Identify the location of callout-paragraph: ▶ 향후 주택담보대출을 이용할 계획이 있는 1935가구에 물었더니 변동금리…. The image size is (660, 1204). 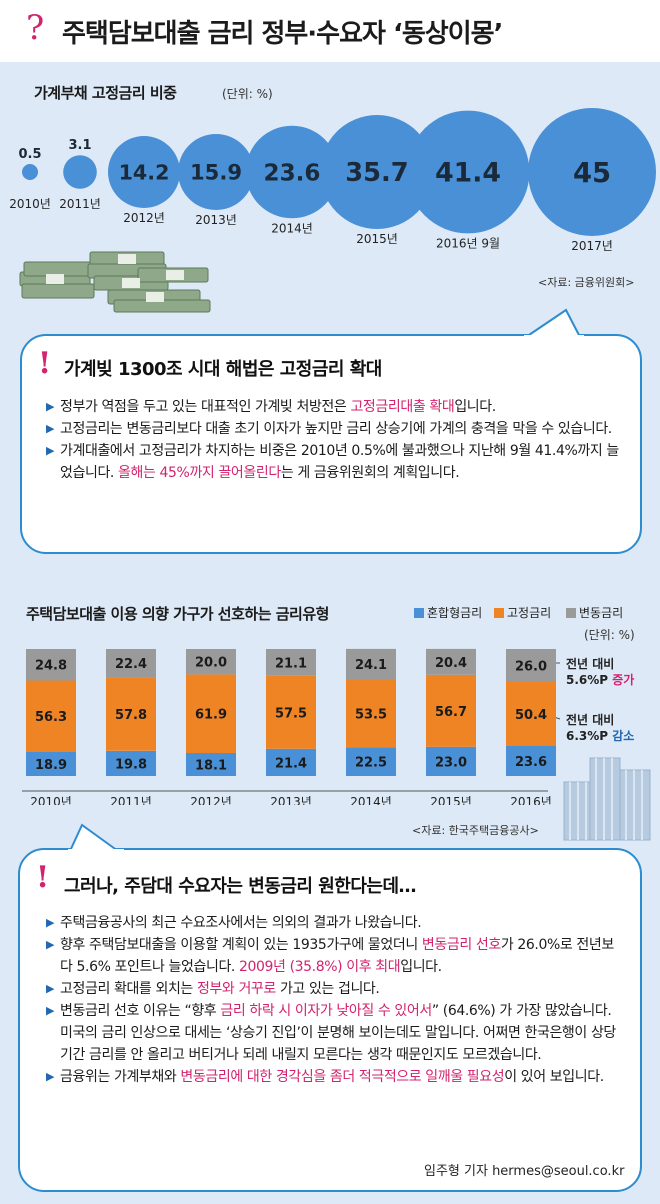
(336, 956).